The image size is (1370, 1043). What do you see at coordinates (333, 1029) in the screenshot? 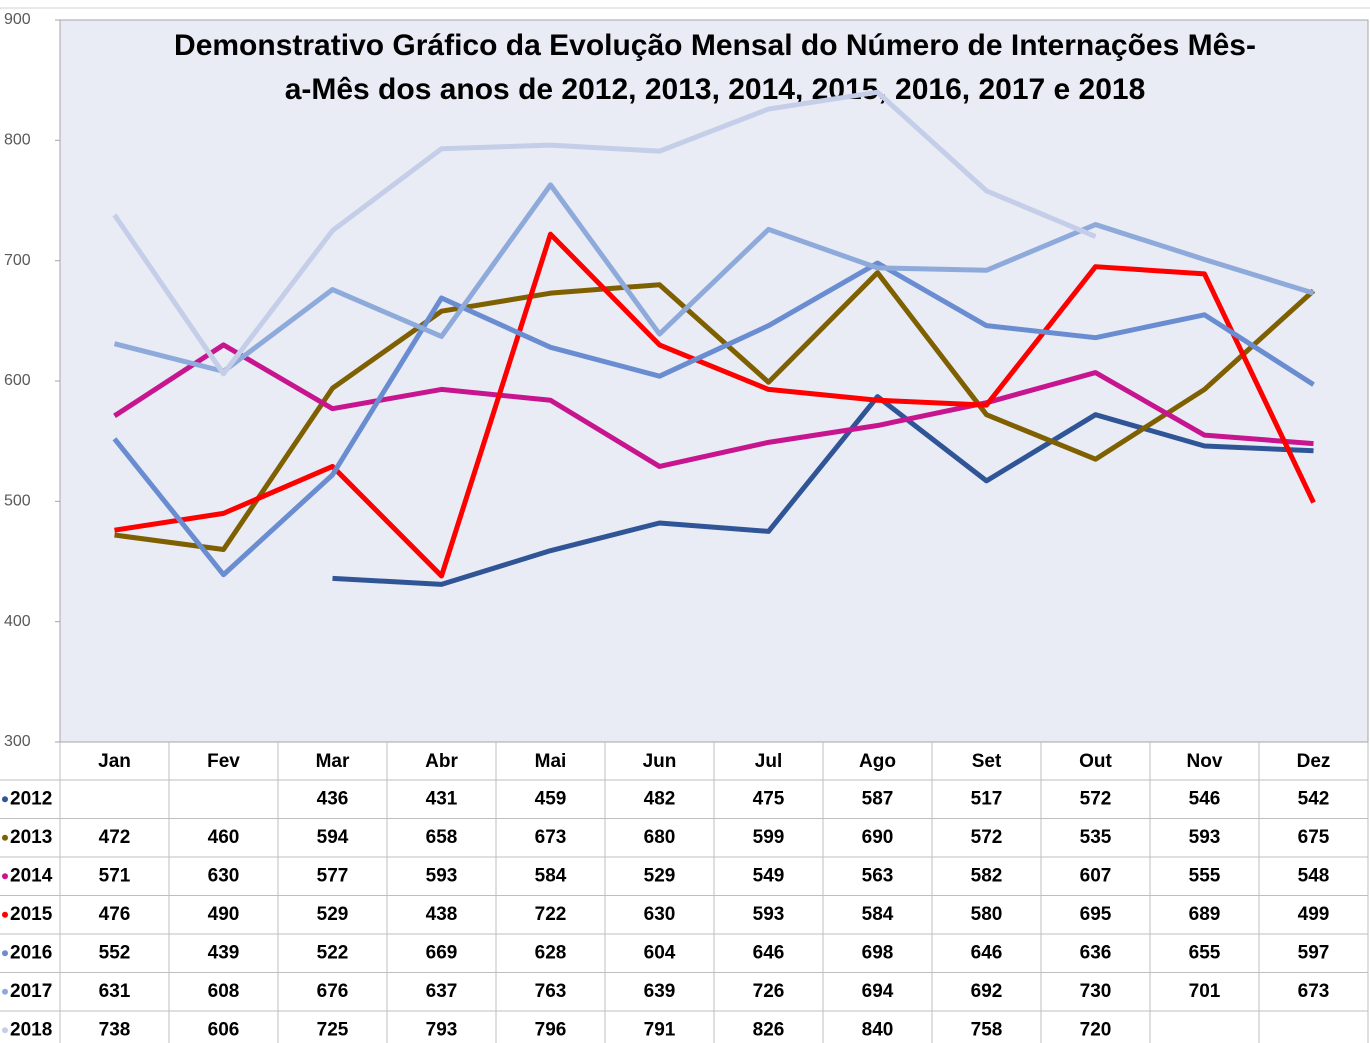
I see `table-value: 725` at bounding box center [333, 1029].